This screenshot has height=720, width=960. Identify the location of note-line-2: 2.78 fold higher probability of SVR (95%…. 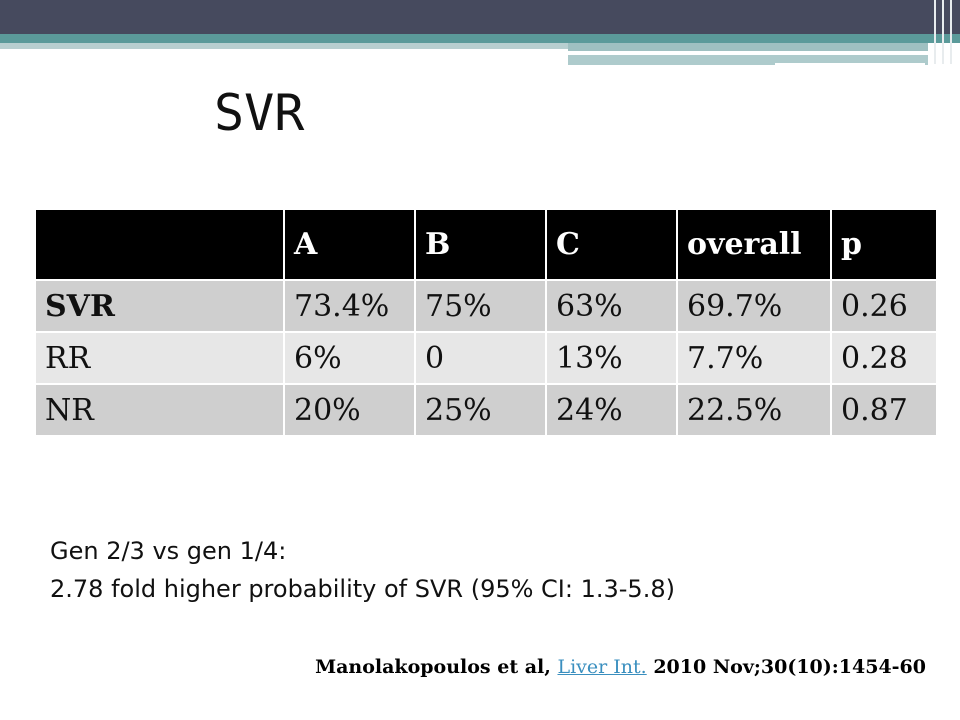
(362, 589).